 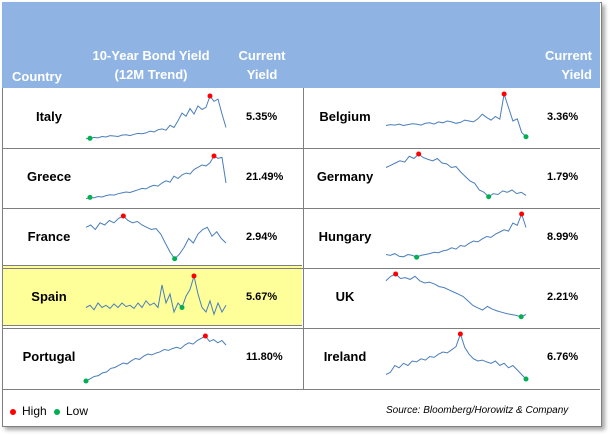 What do you see at coordinates (90, 138) in the screenshot?
I see `italy-low-marker` at bounding box center [90, 138].